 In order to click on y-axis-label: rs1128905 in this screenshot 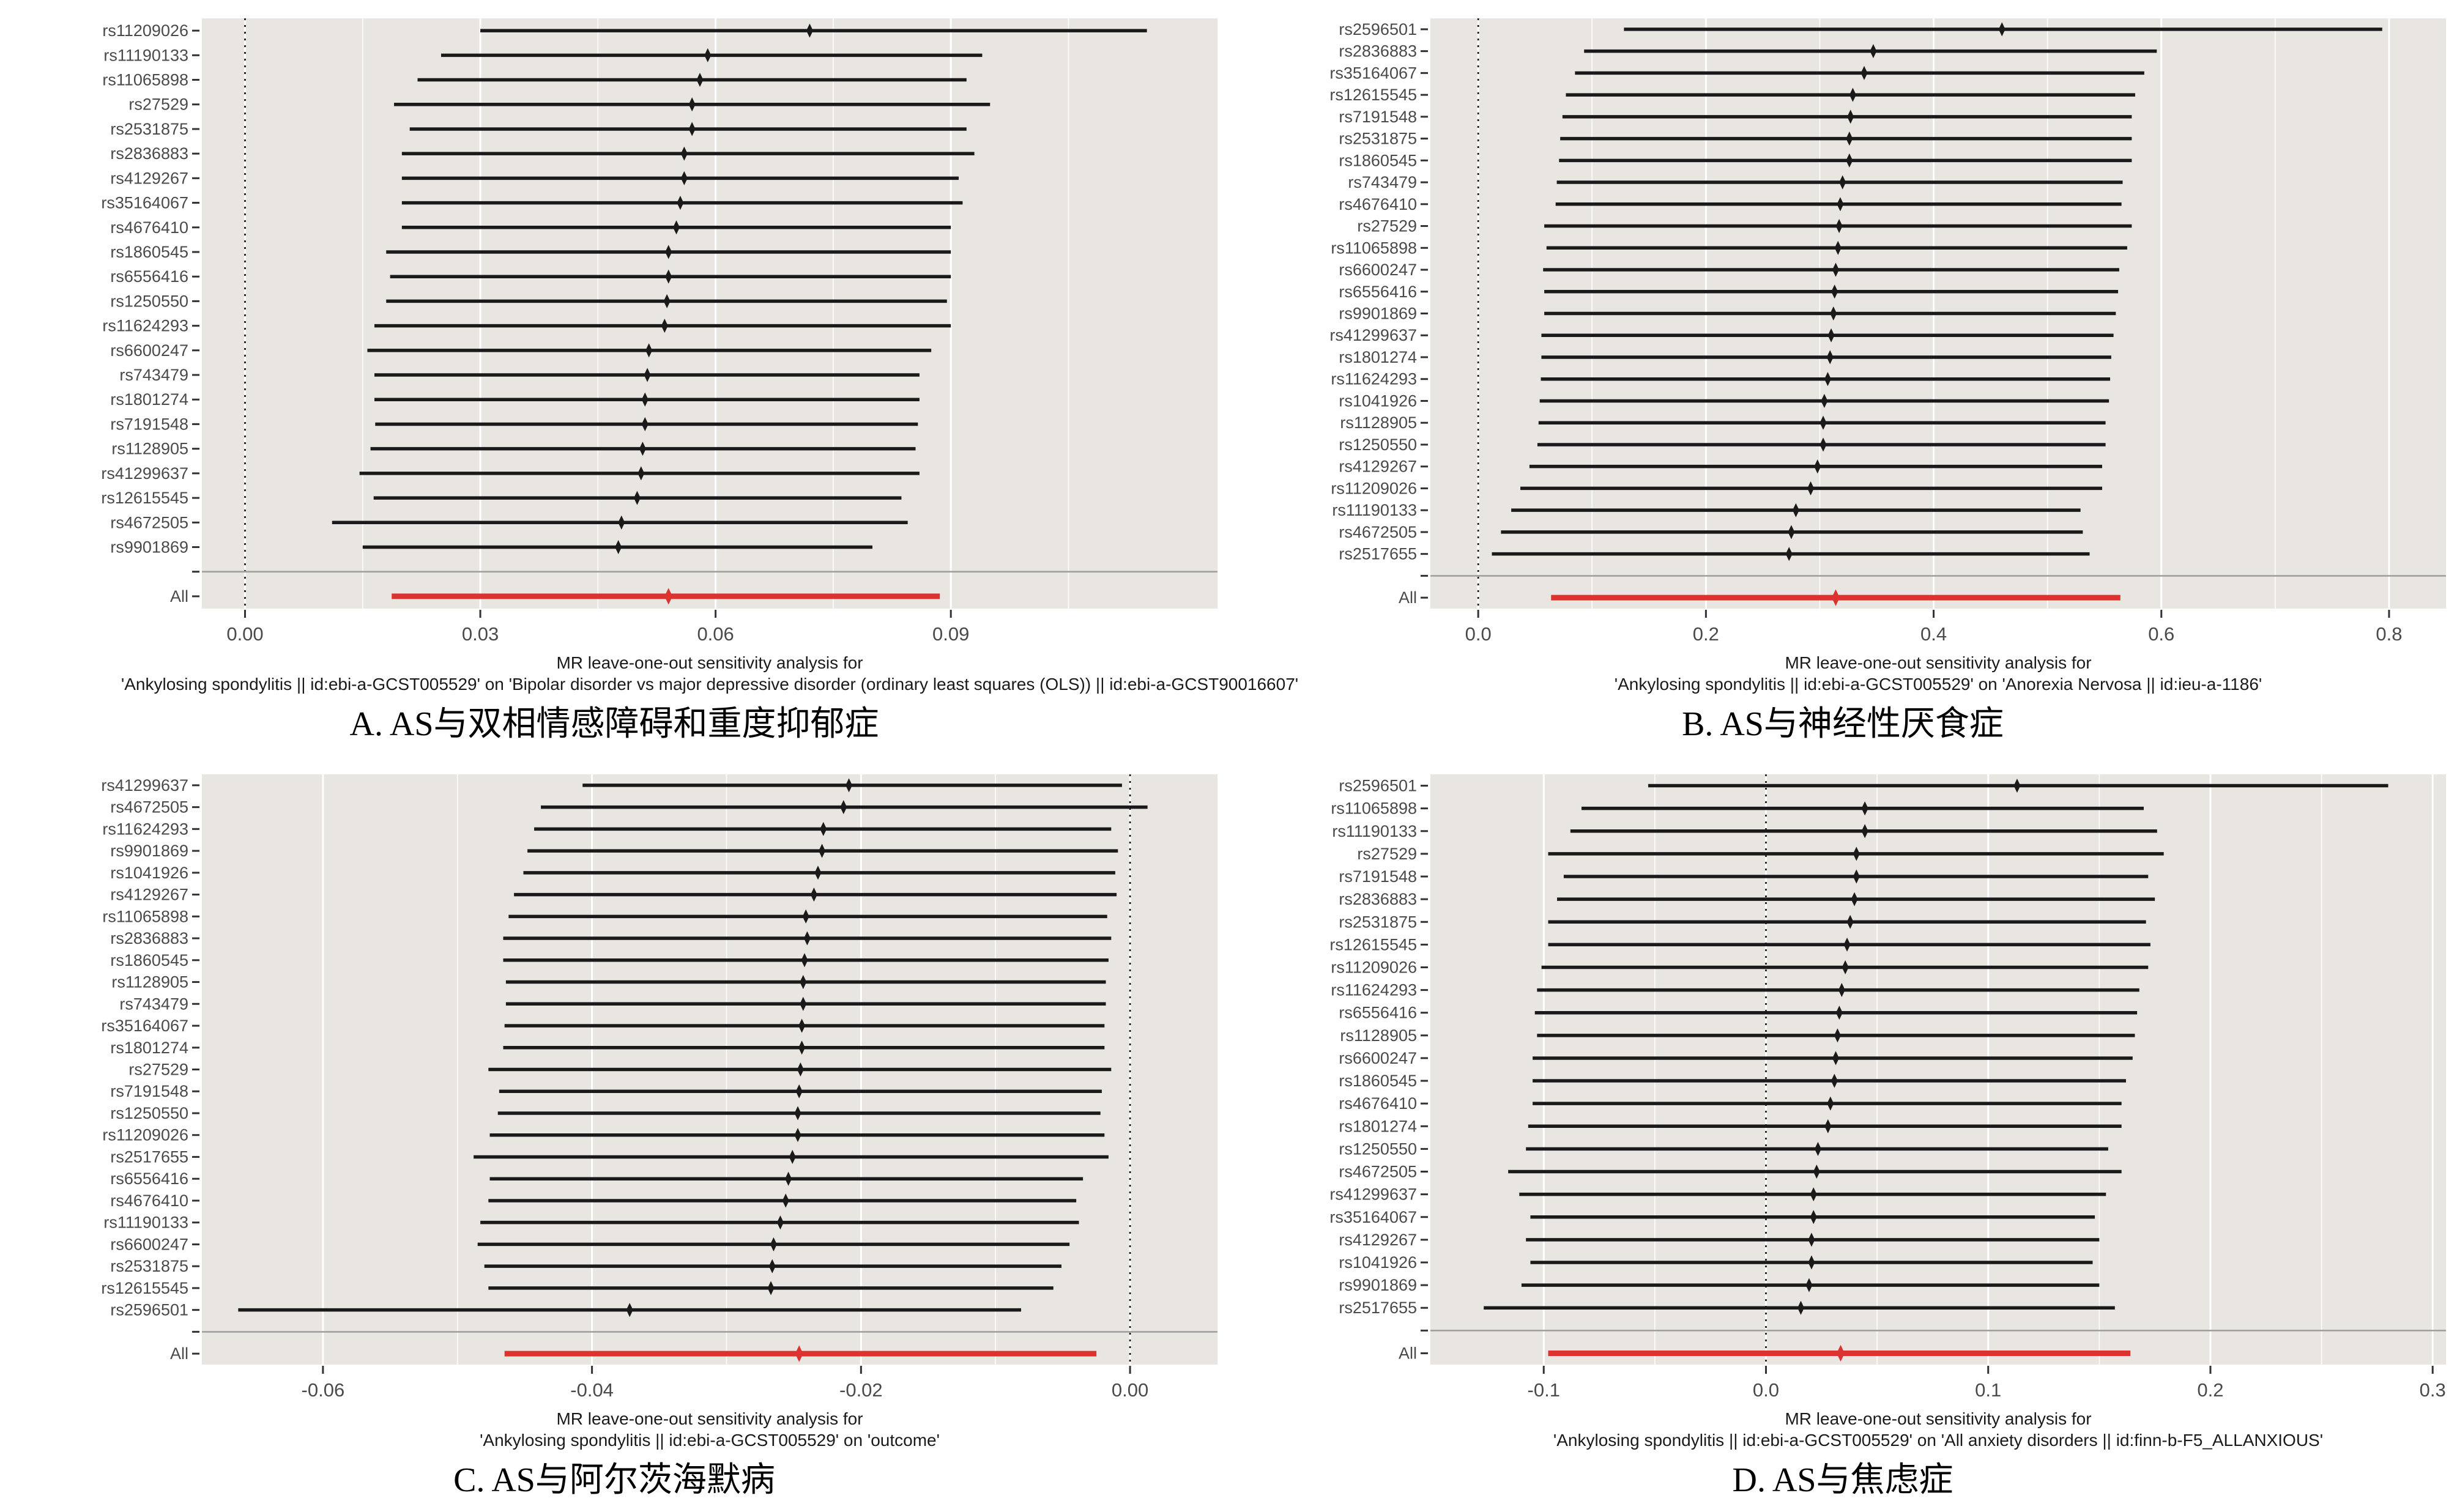, I will do `click(149, 982)`.